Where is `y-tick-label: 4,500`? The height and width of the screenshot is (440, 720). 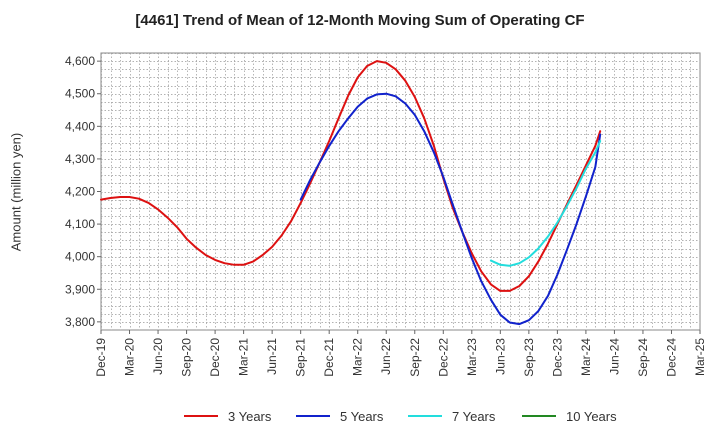
y-tick-label: 4,500 is located at coordinates (80, 94).